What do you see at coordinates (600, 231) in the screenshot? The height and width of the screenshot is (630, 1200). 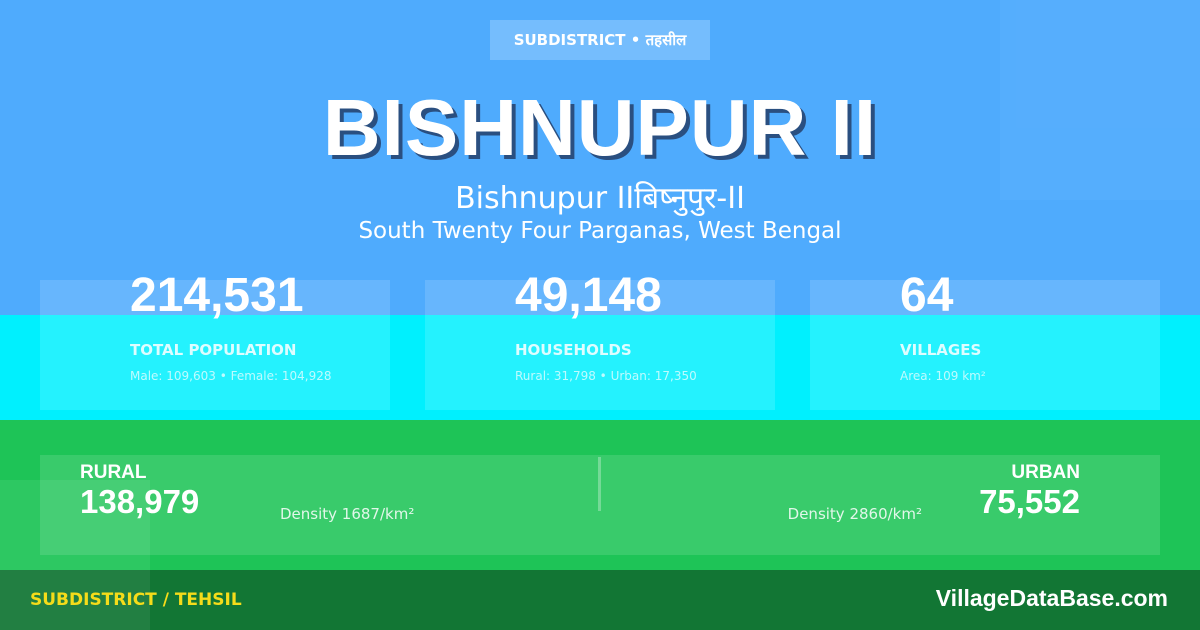 I see `location: South Twenty Four Parganas, West Bengal` at bounding box center [600, 231].